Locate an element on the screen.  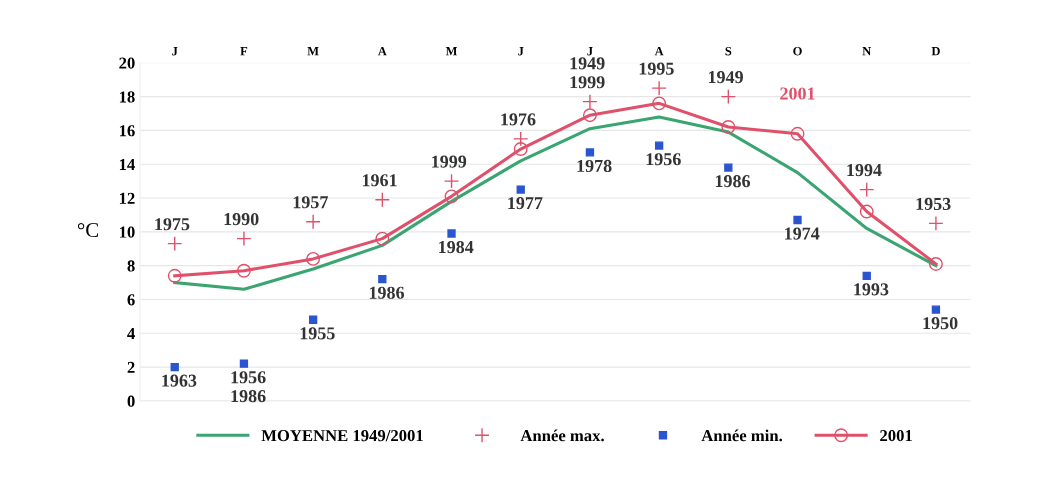
y-tick-label: 20 is located at coordinates (127, 63).